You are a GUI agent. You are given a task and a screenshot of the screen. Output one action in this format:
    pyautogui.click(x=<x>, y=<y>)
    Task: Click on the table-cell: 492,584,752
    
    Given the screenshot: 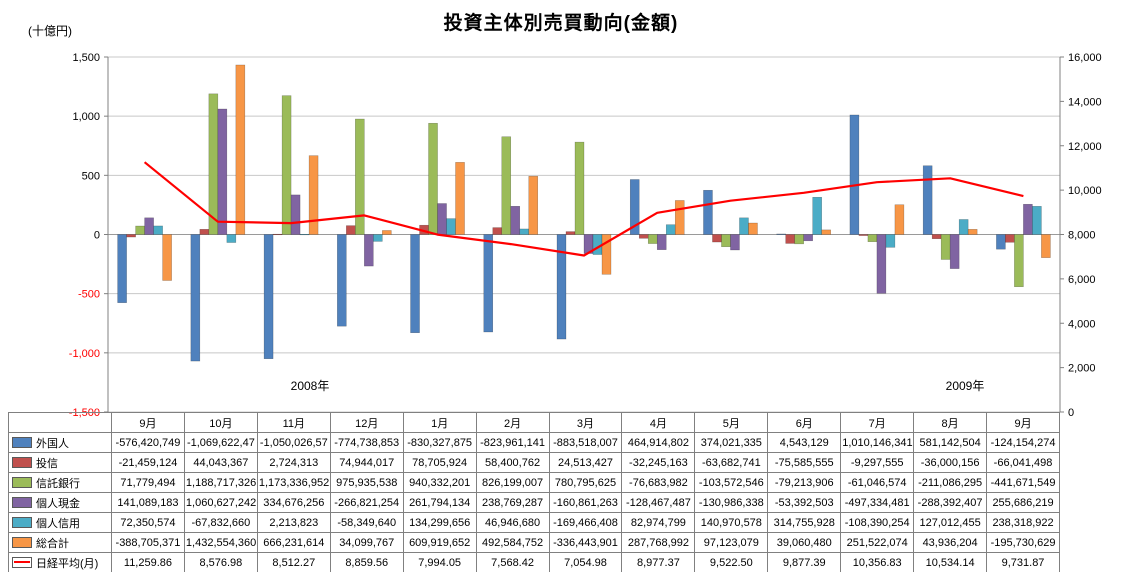 What is the action you would take?
    pyautogui.click(x=512, y=542)
    